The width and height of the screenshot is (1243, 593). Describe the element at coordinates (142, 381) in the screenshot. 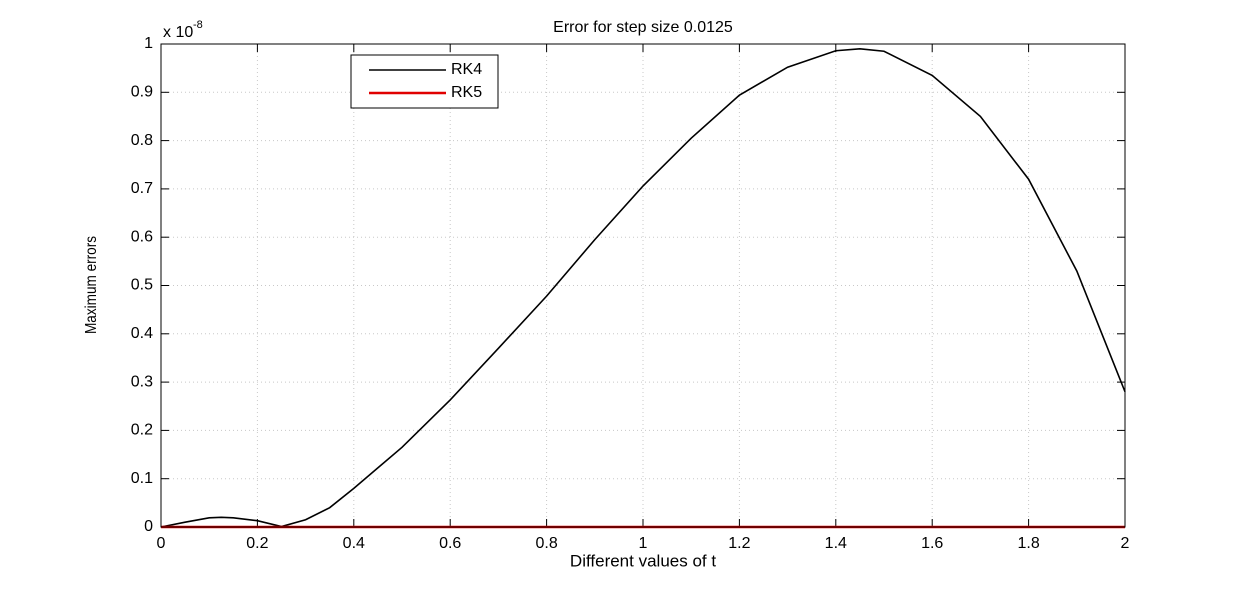

I see `y-tick-label: 0.3` at that location.